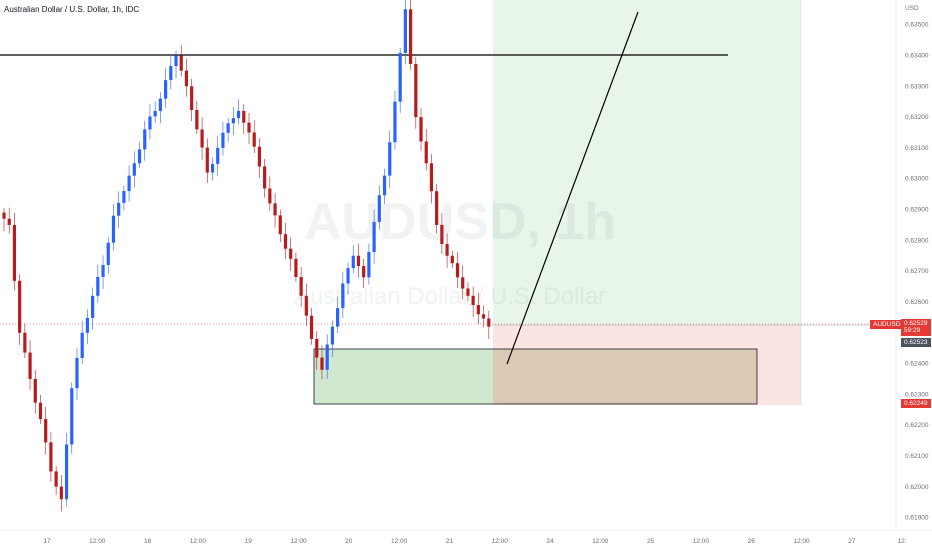 Image resolution: width=932 pixels, height=550 pixels. Describe the element at coordinates (917, 518) in the screenshot. I see `price-tick-label: 0.61900` at that location.